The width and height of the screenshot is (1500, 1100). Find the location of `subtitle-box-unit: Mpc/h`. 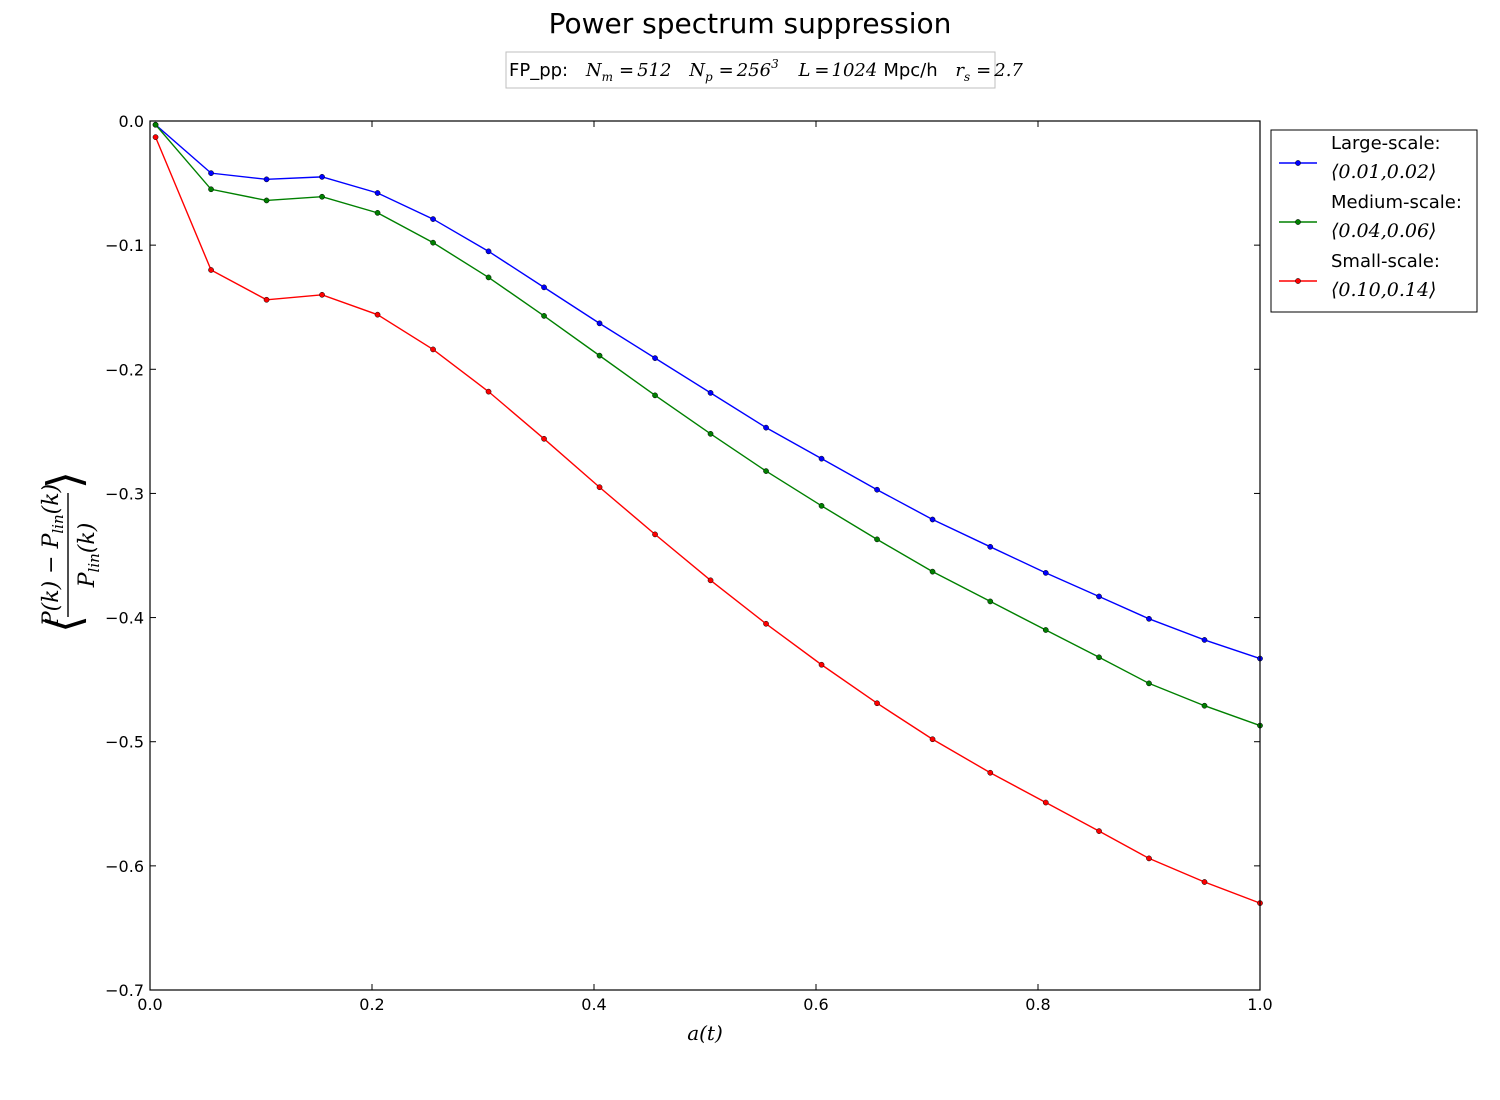

subtitle-box-unit: Mpc/h is located at coordinates (910, 70).